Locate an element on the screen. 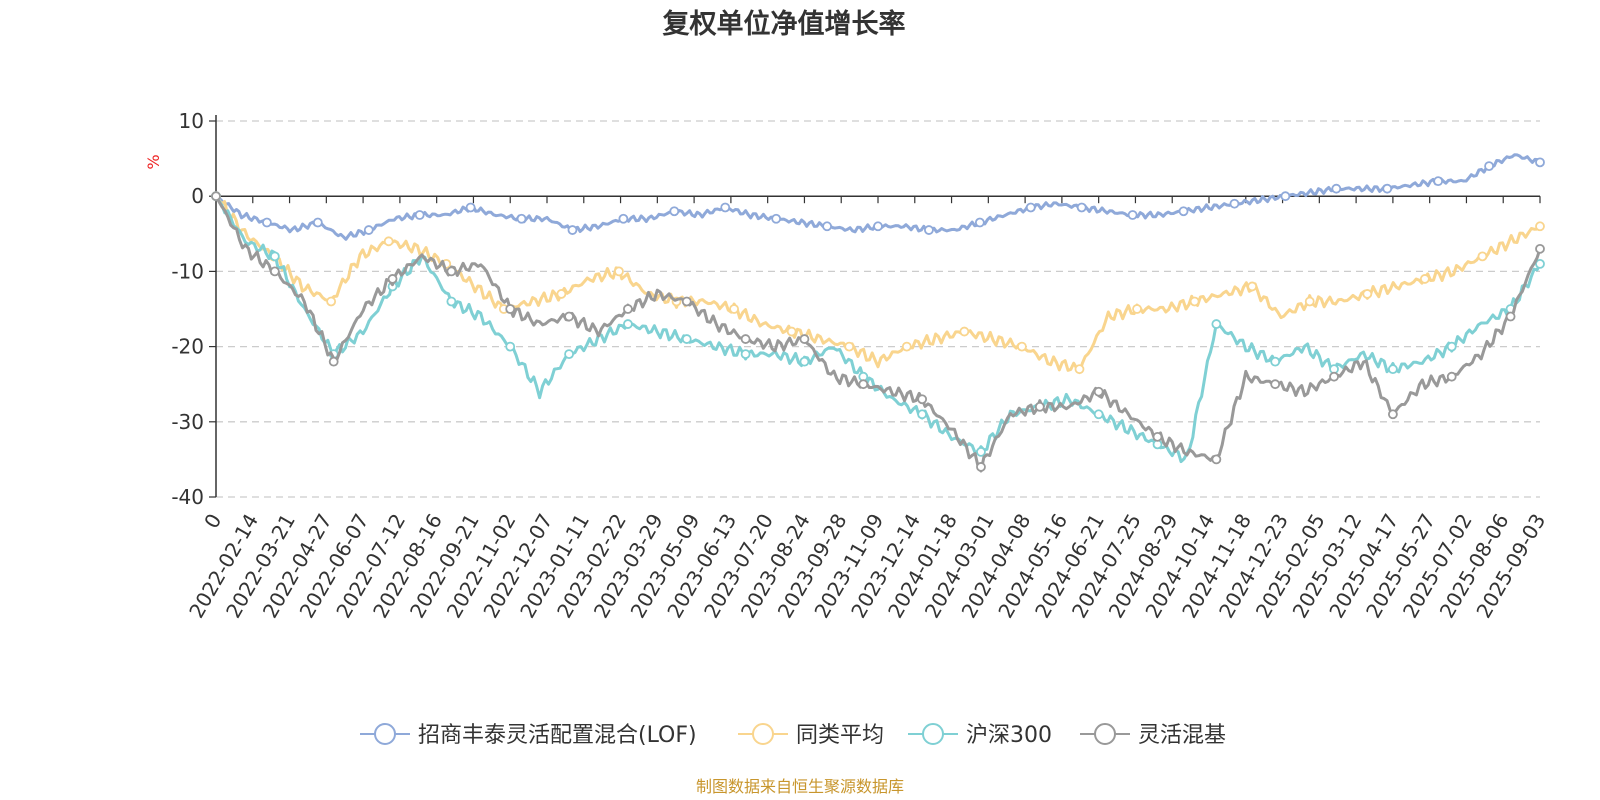 This screenshot has height=800, width=1600. y-axis-unit: % is located at coordinates (153, 161).